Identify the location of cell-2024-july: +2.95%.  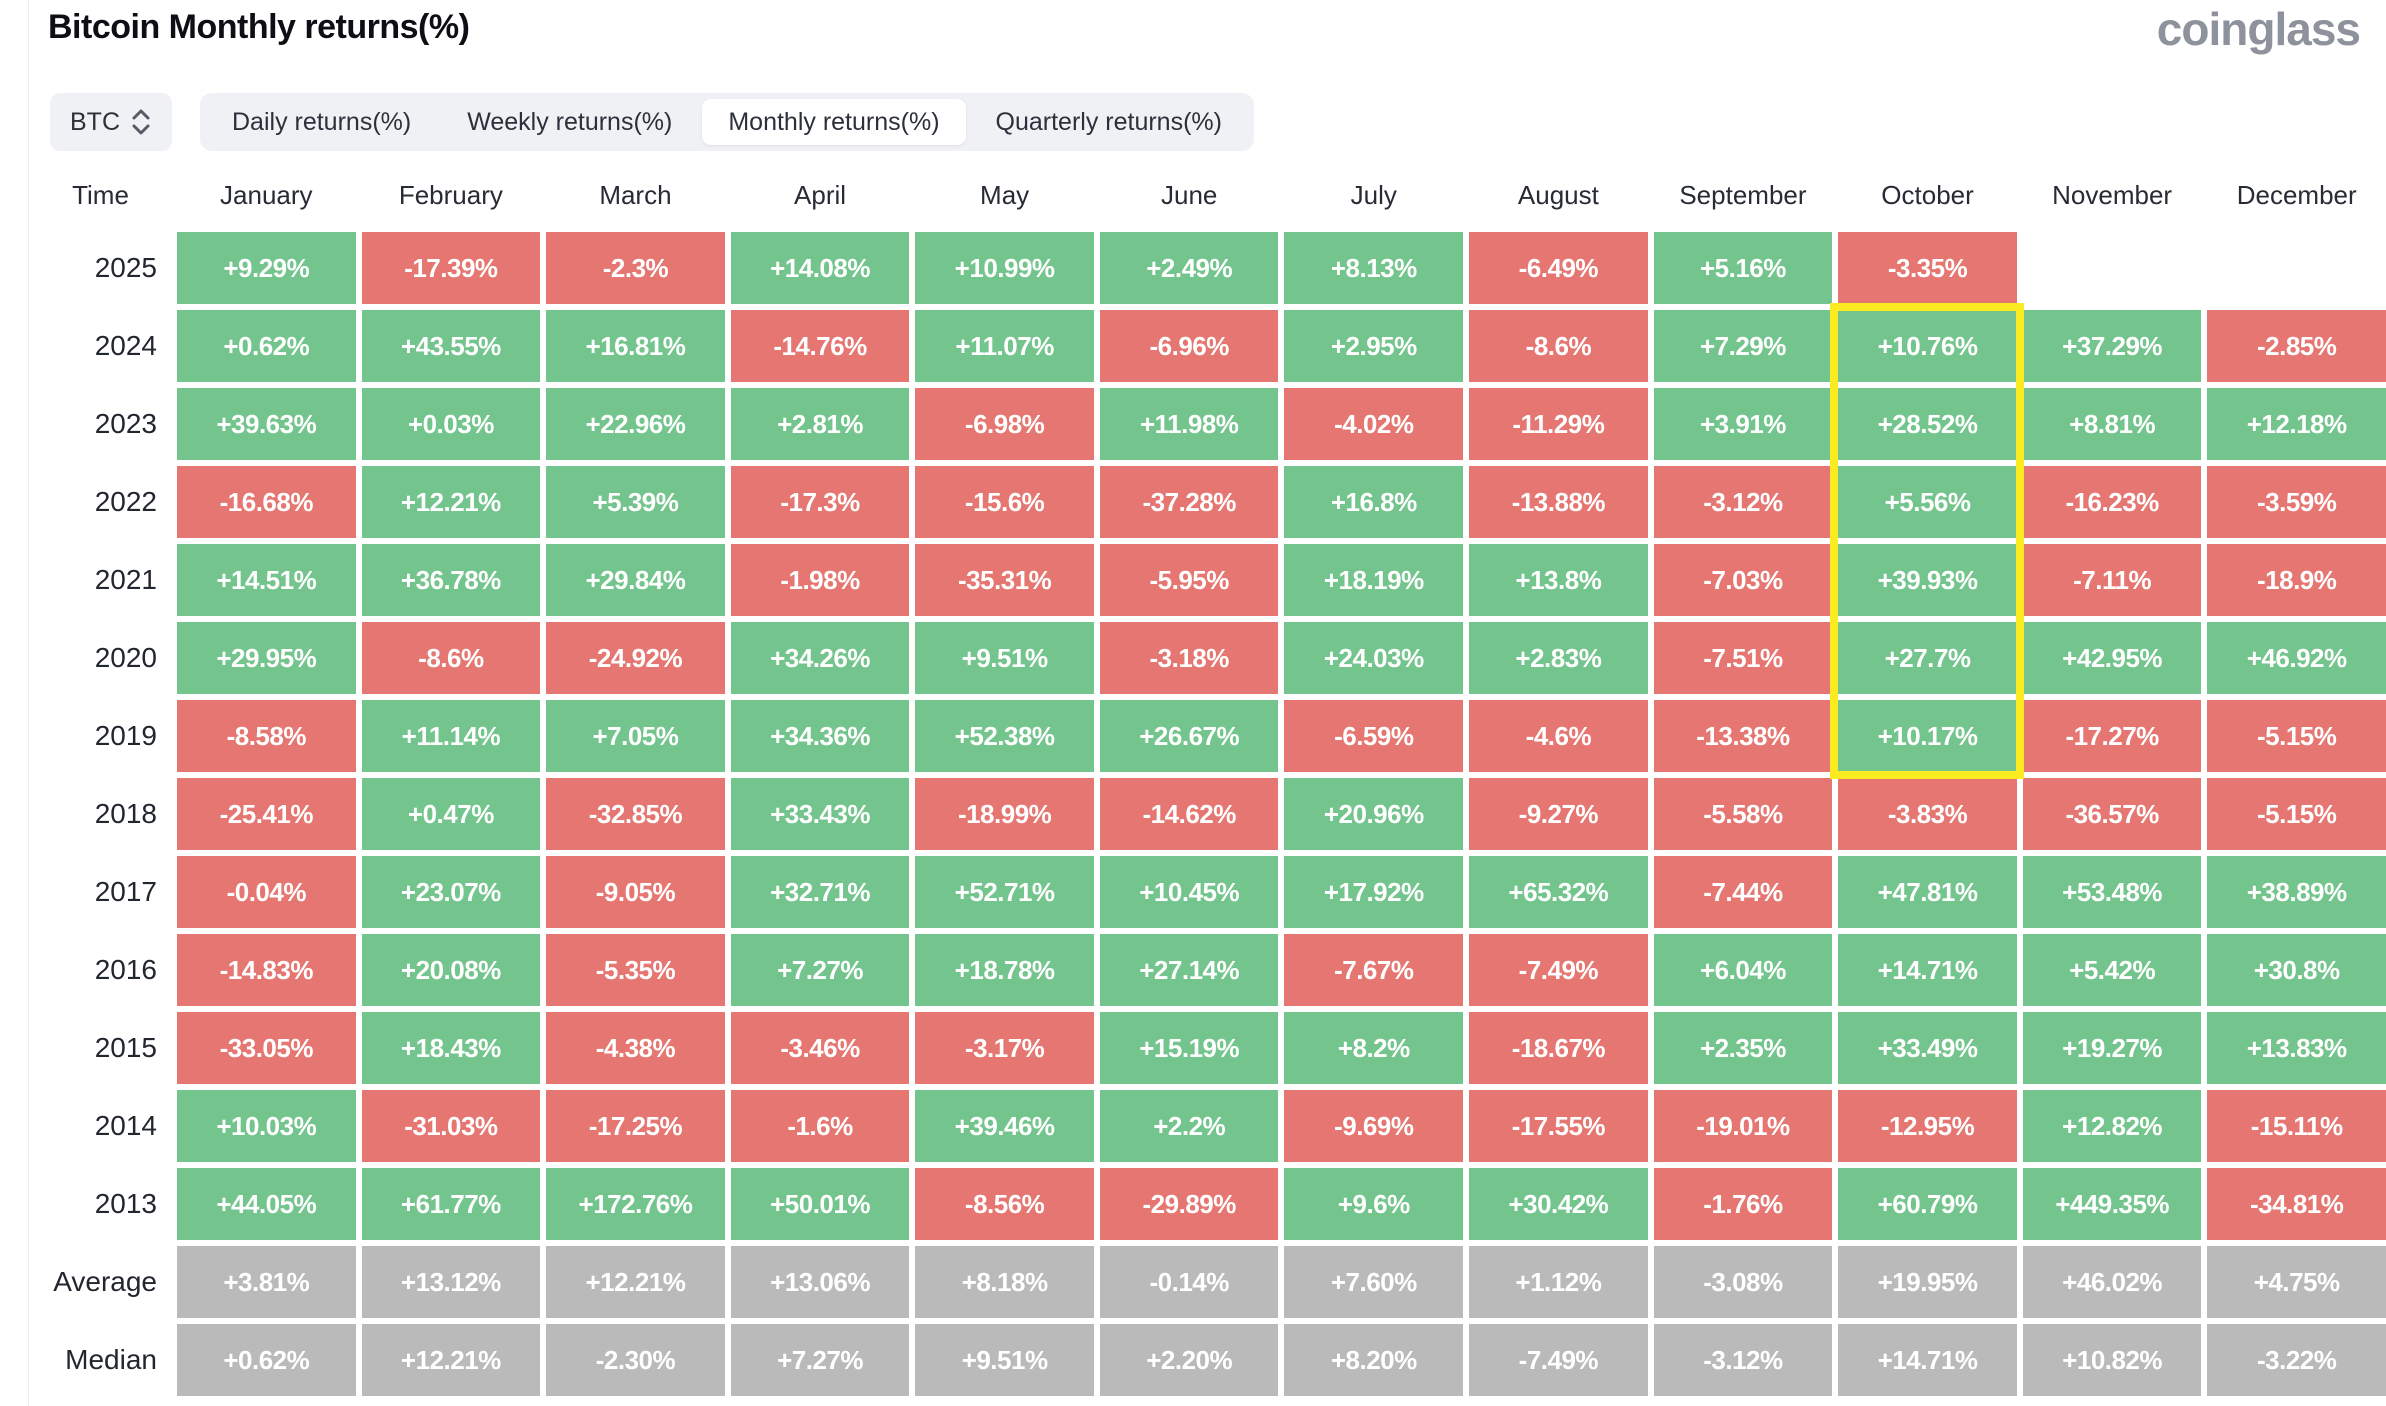
(1374, 346).